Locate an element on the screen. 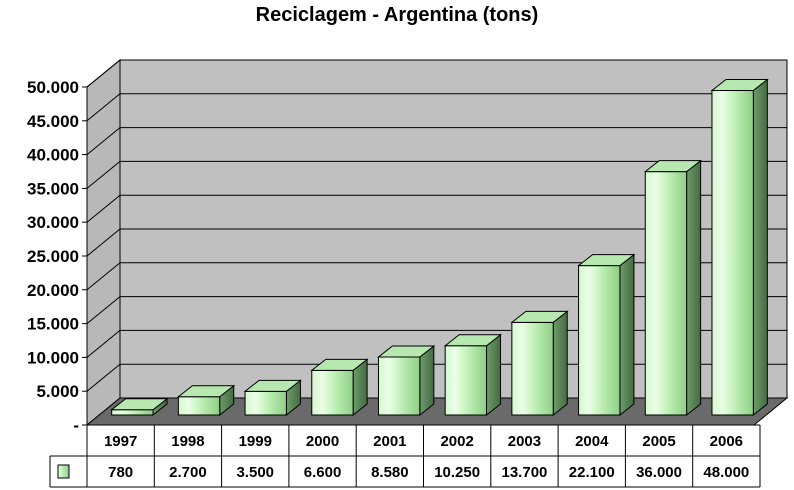 The height and width of the screenshot is (490, 794). value-label: 3.500 is located at coordinates (255, 472).